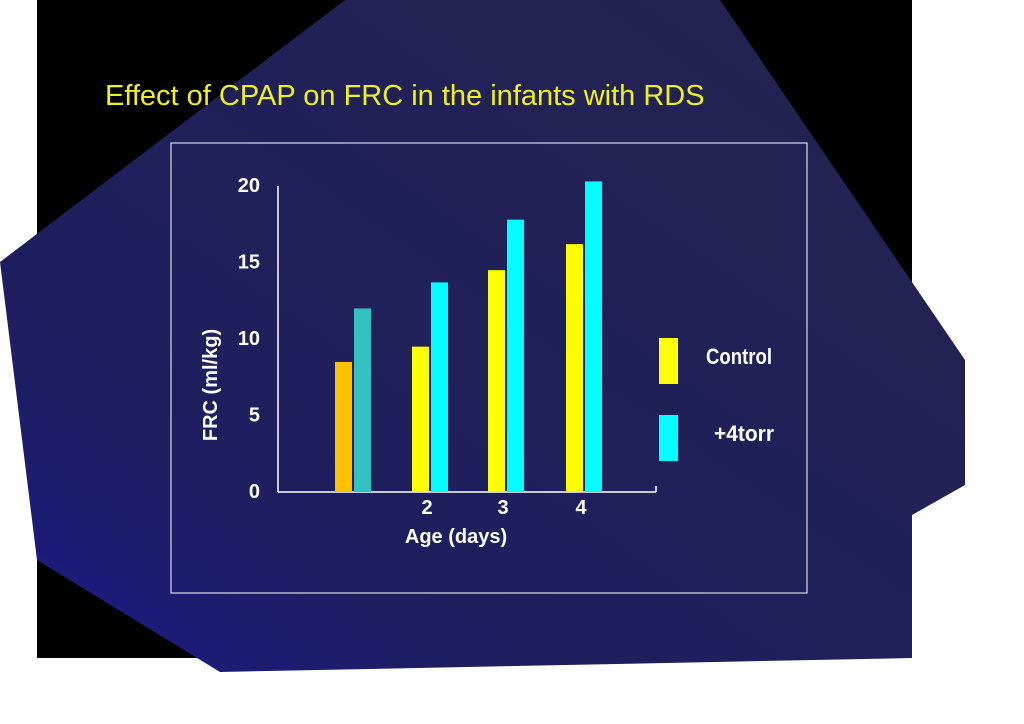 This screenshot has height=724, width=1024. Describe the element at coordinates (668, 361) in the screenshot. I see `legend-swatch-control` at that location.